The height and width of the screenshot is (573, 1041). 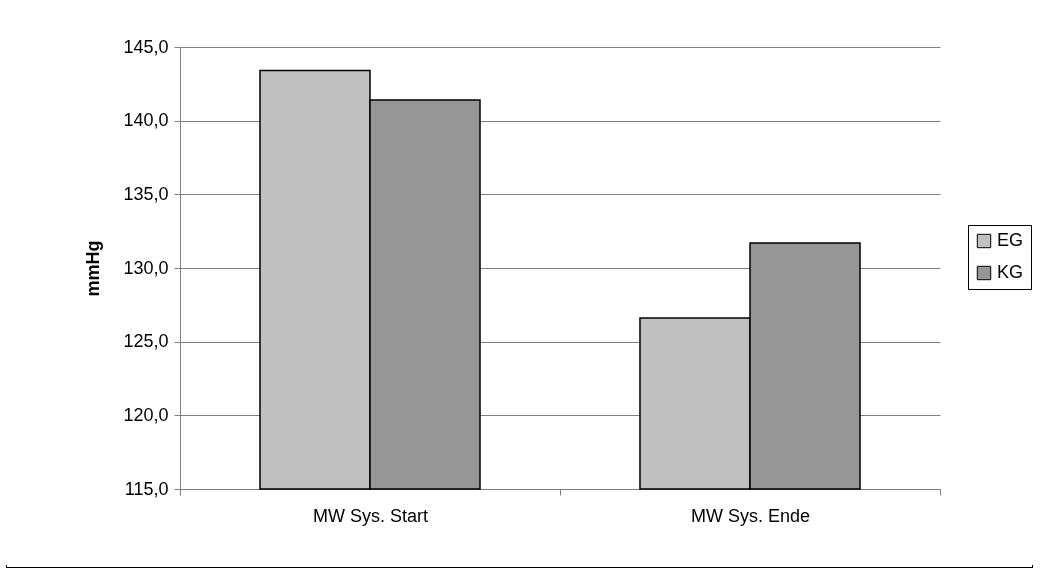 I want to click on y-tick-label: 130,0, so click(x=146, y=267).